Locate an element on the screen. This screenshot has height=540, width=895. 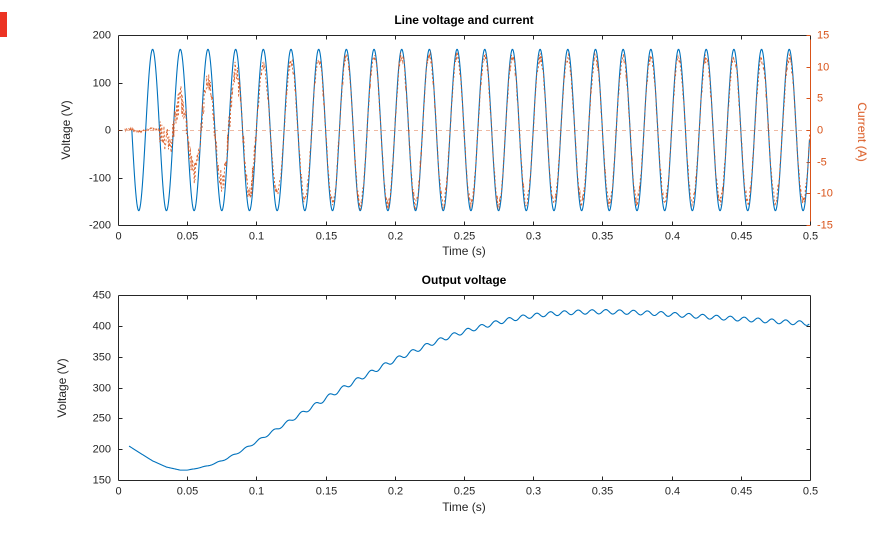
bottom-chart-title: Output voltage is located at coordinates (464, 280).